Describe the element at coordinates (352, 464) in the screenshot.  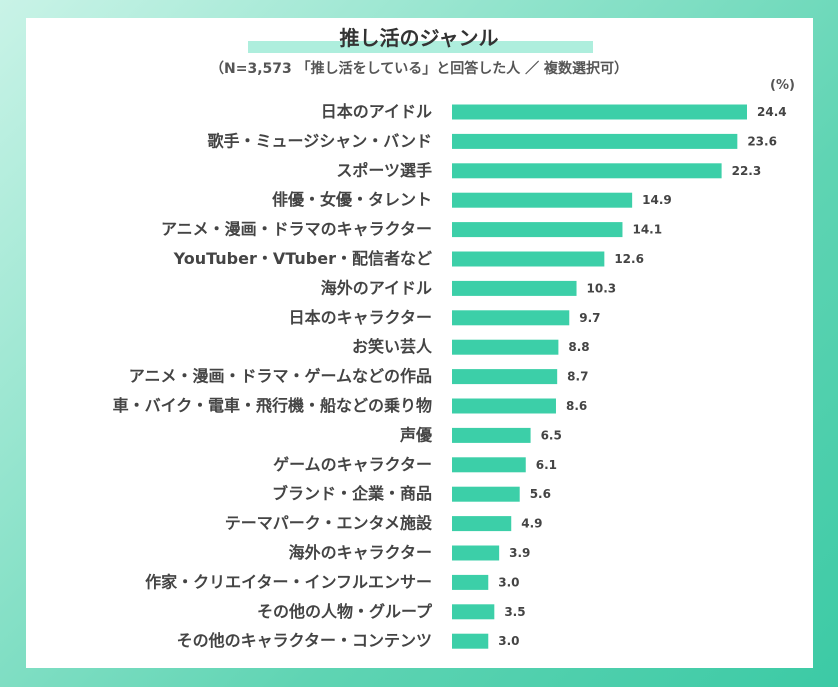
I see `category-label: ゲームのキャラクター` at that location.